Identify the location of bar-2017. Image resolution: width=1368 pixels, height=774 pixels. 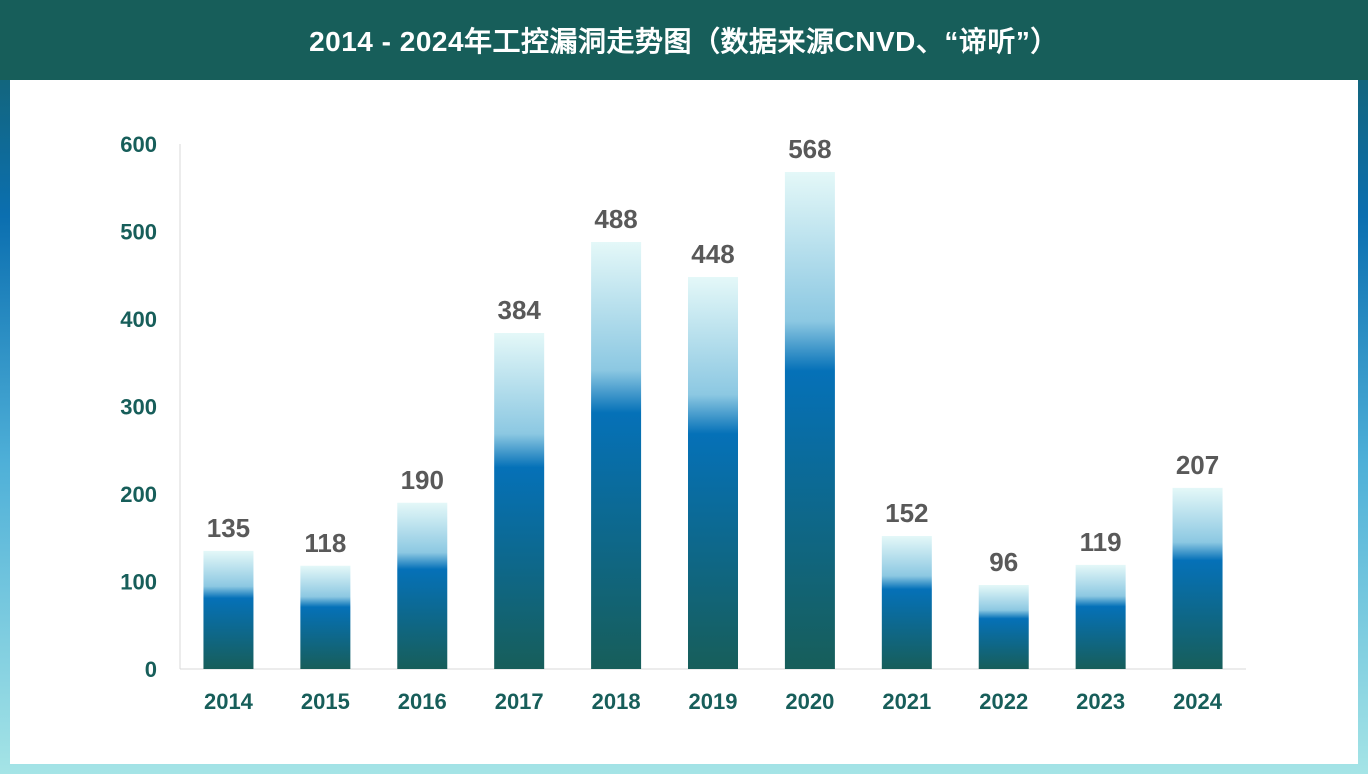
(519, 501).